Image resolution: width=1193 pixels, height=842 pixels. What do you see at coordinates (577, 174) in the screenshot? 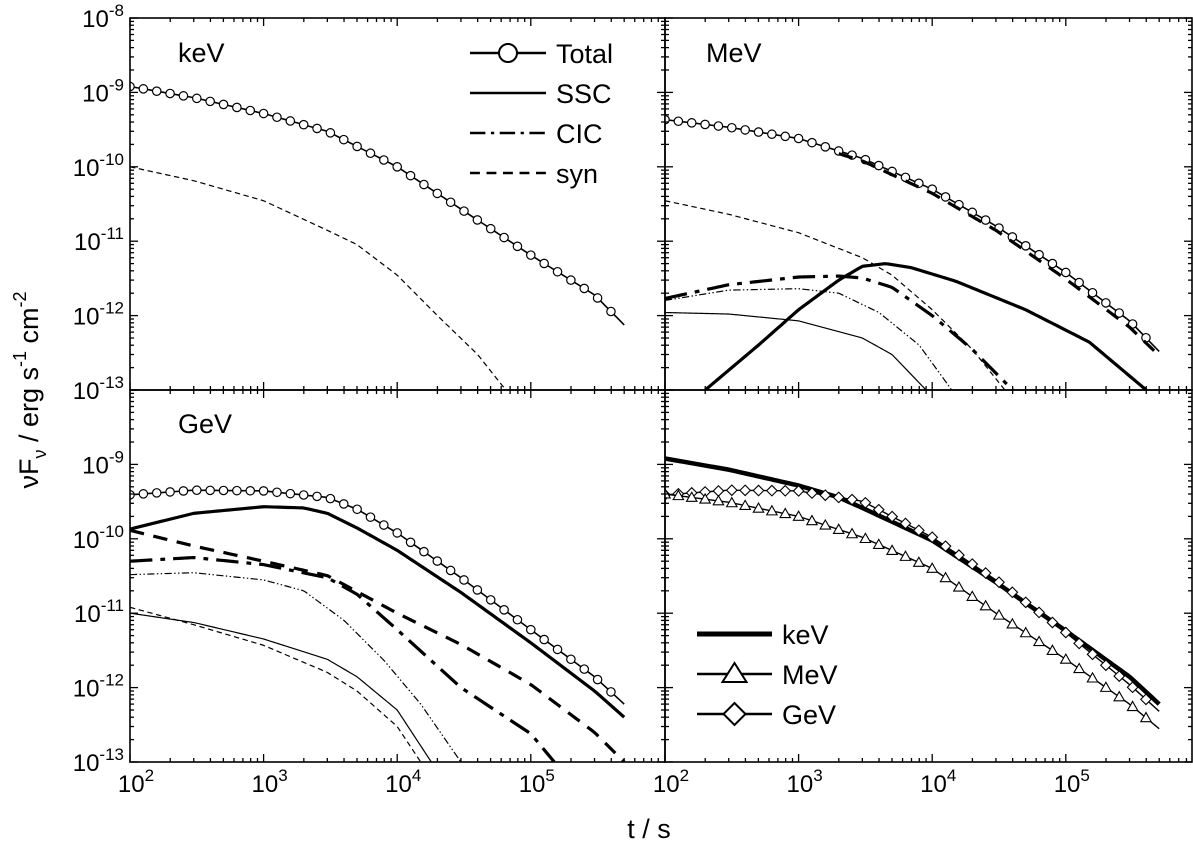
I see `legend-label: syn` at bounding box center [577, 174].